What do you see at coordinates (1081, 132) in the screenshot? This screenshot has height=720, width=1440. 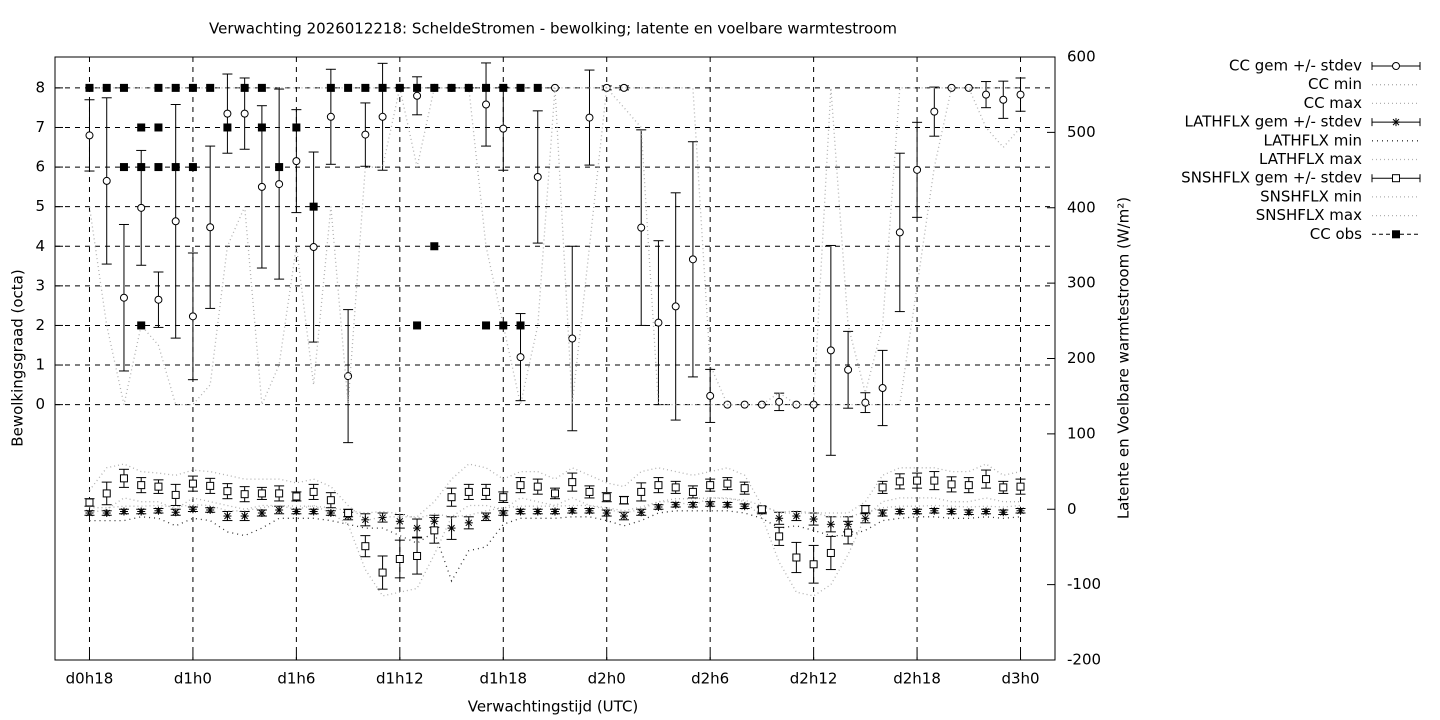 I see `y2-tick-label: 500` at bounding box center [1081, 132].